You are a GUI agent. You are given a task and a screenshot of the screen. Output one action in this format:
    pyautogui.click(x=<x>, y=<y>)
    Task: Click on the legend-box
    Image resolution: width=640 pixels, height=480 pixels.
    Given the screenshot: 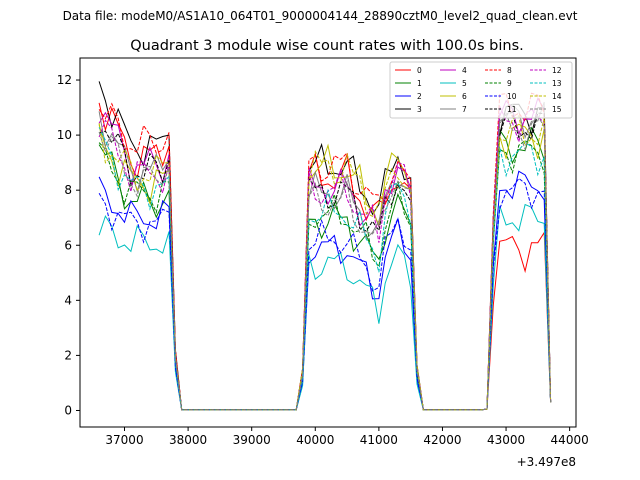 What is the action you would take?
    pyautogui.click(x=481, y=90)
    